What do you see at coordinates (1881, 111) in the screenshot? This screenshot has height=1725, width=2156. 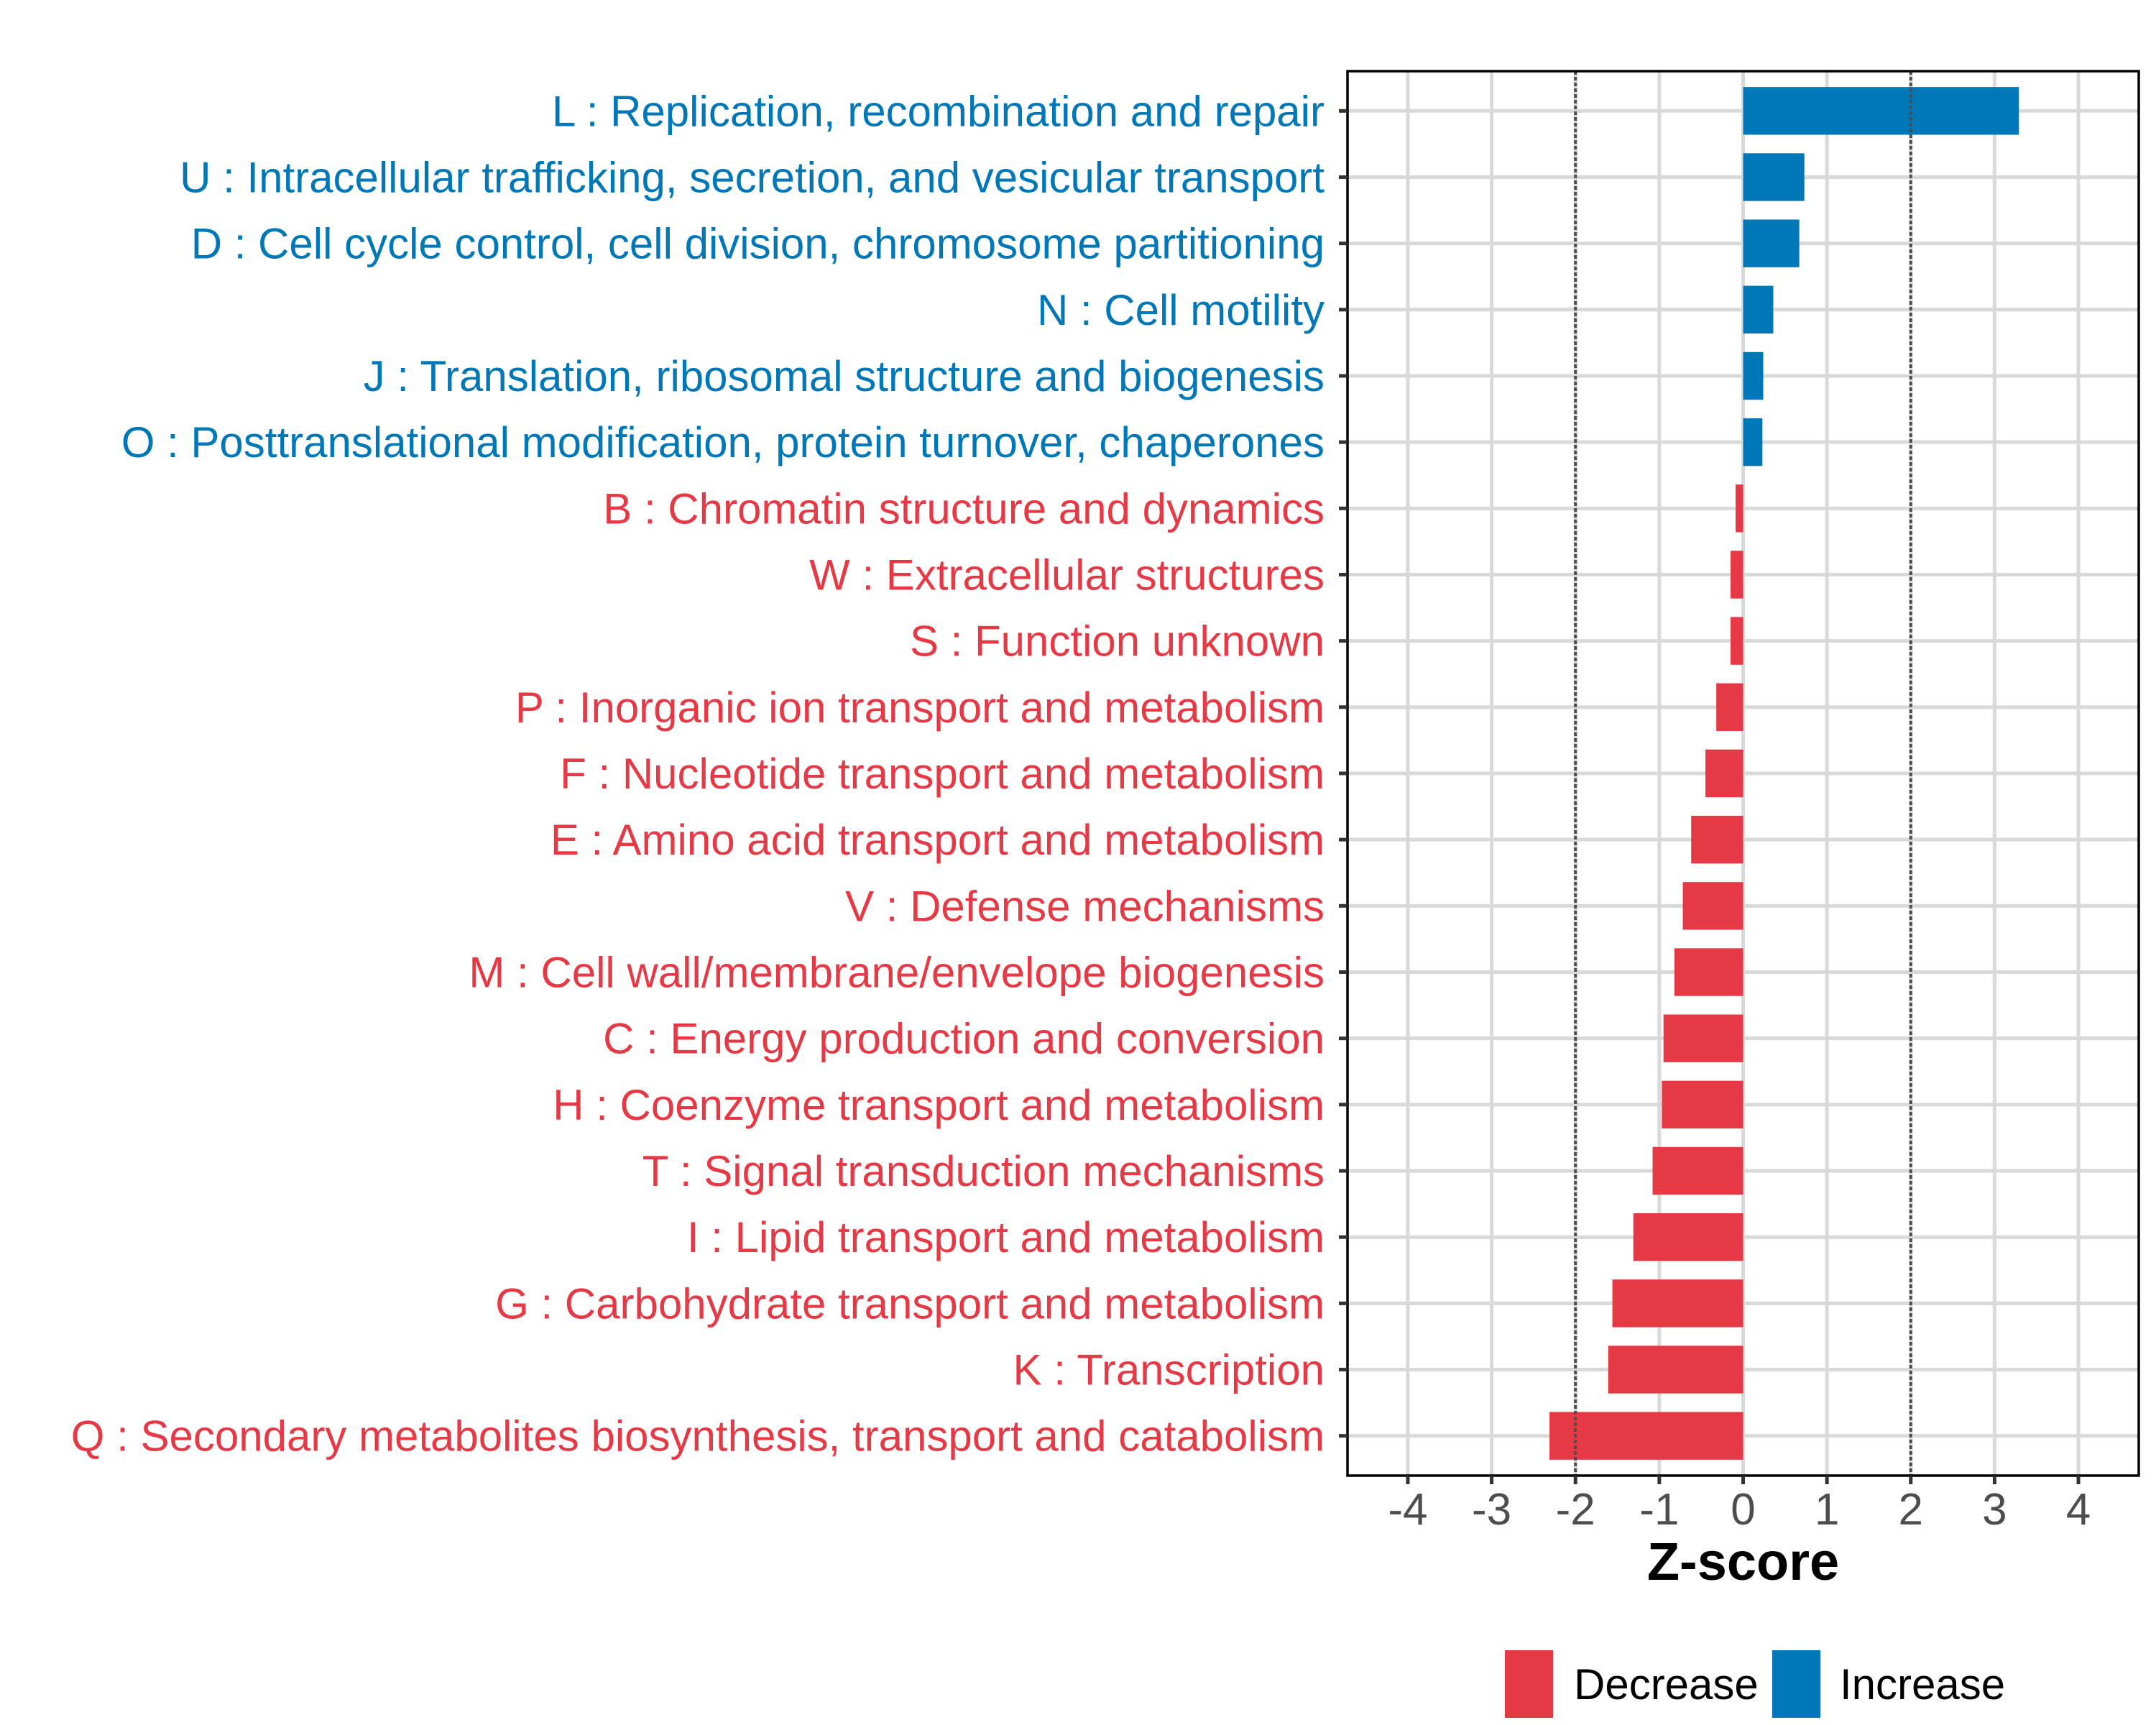 I see `bar-l` at bounding box center [1881, 111].